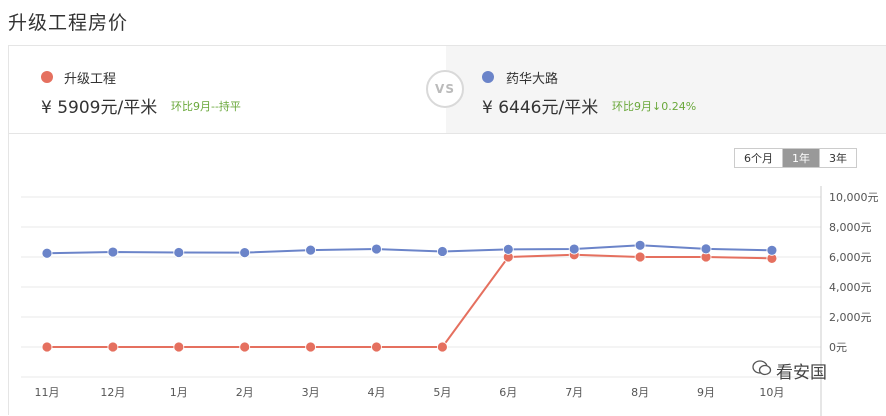 The width and height of the screenshot is (886, 416). What do you see at coordinates (68, 23) in the screenshot?
I see `page-title: 升级工程房价` at bounding box center [68, 23].